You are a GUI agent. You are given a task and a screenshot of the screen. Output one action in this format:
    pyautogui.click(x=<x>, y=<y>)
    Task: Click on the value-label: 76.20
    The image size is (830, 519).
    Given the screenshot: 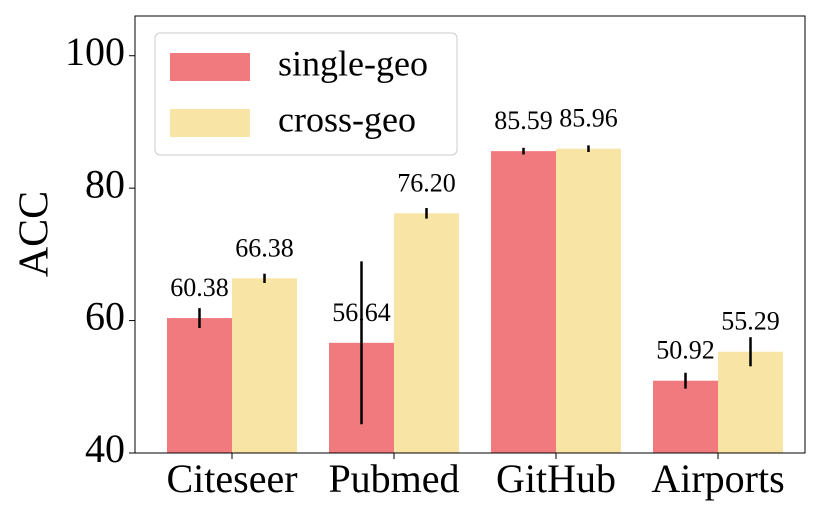 What is the action you would take?
    pyautogui.click(x=426, y=182)
    